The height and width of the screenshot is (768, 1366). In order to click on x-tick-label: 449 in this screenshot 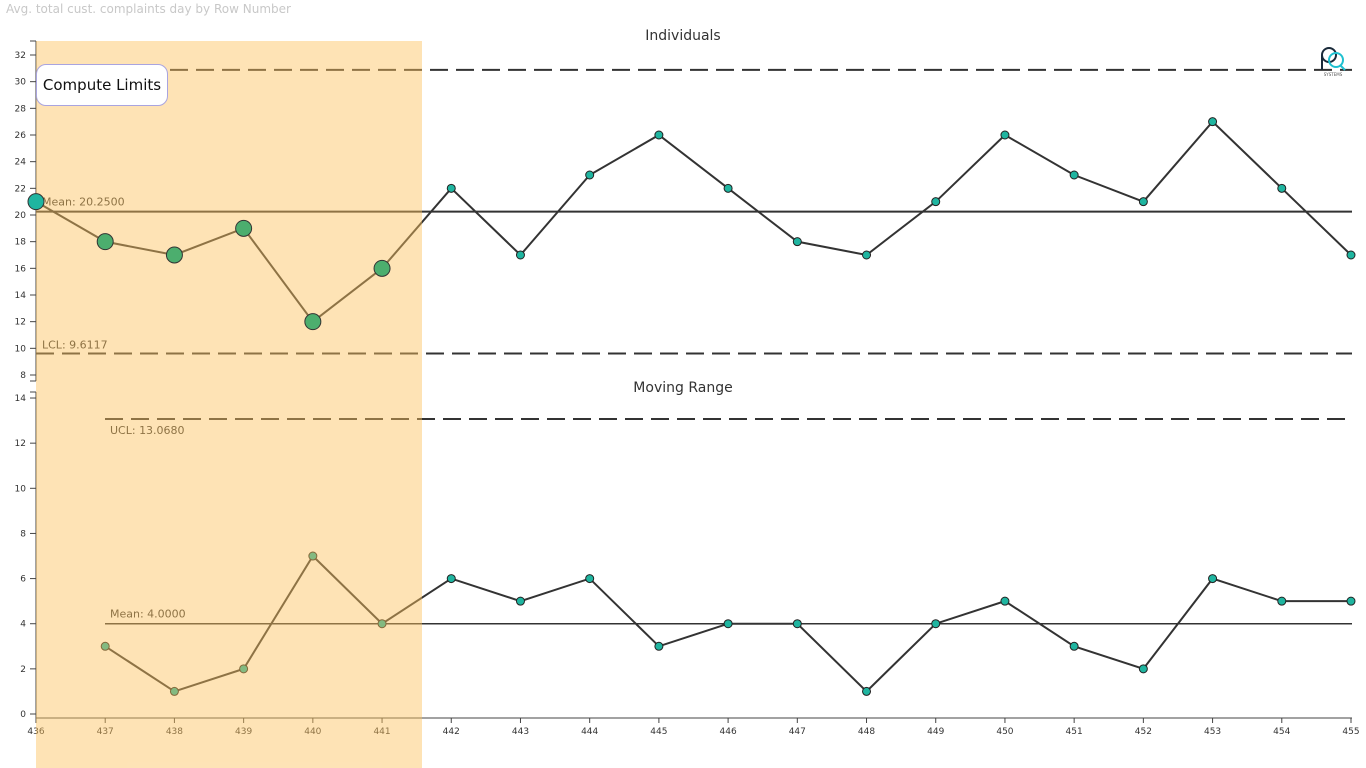, I will do `click(935, 732)`.